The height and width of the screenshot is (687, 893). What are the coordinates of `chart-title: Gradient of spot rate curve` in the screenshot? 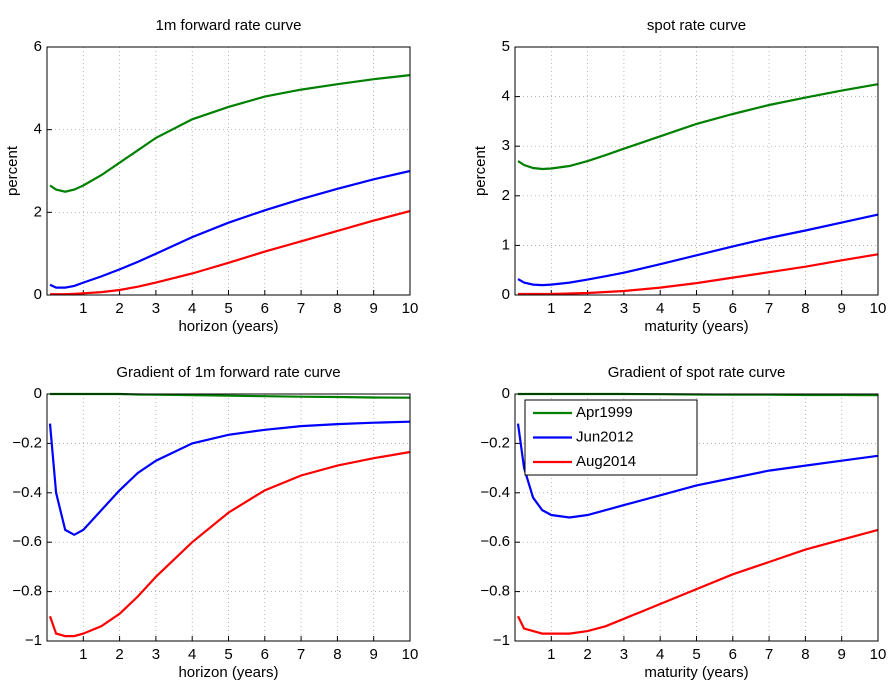 It's located at (697, 372).